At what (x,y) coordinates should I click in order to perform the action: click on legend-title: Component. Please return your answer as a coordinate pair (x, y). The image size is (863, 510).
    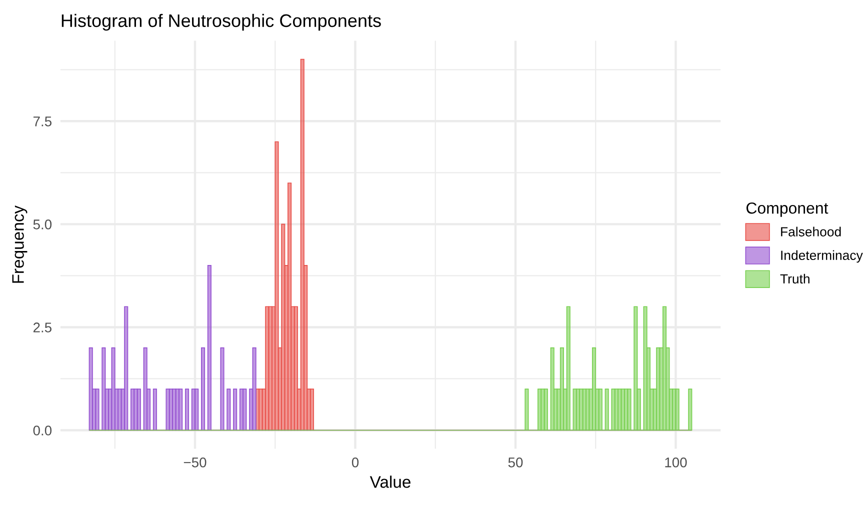
    Looking at the image, I should click on (787, 209).